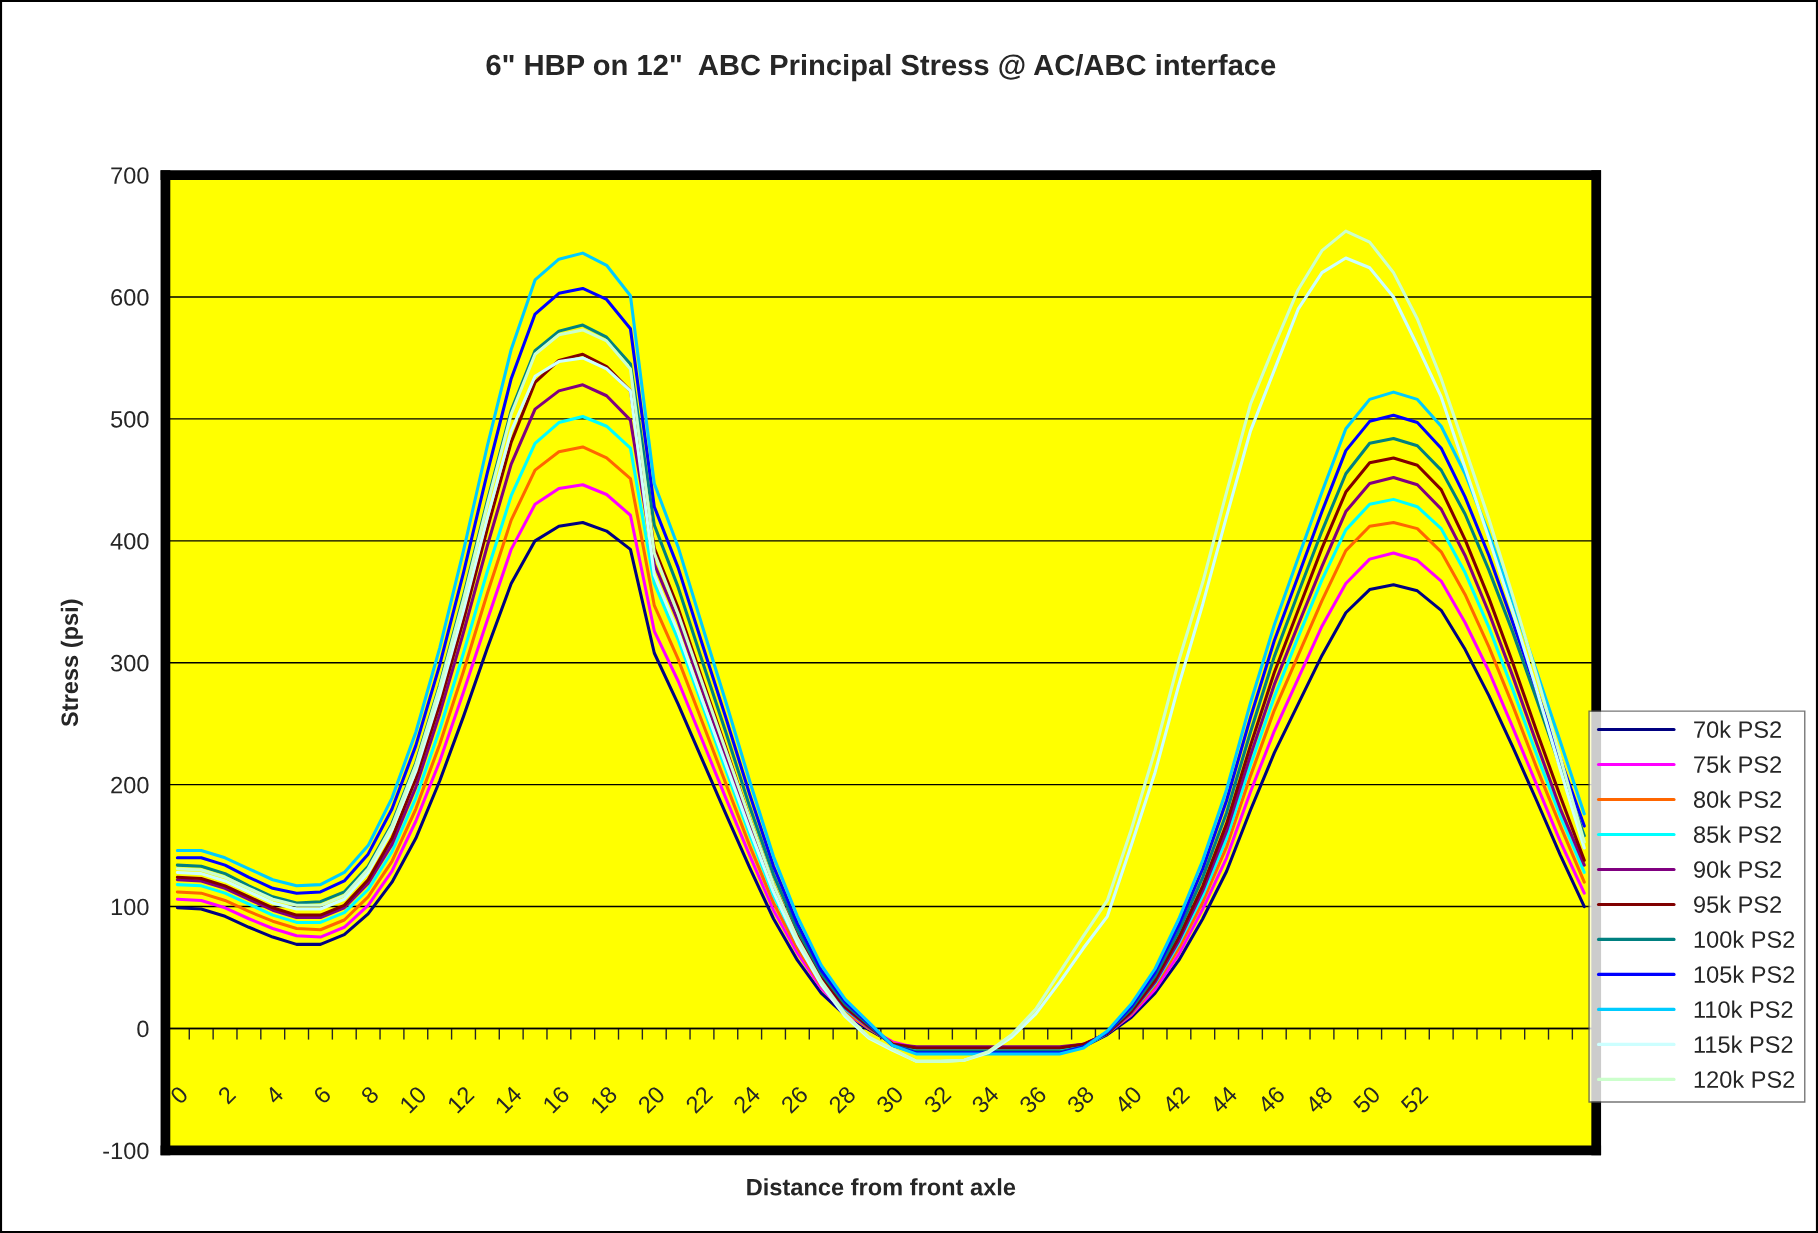  Describe the element at coordinates (1081, 1100) in the screenshot. I see `x-tick-label: 38` at that location.